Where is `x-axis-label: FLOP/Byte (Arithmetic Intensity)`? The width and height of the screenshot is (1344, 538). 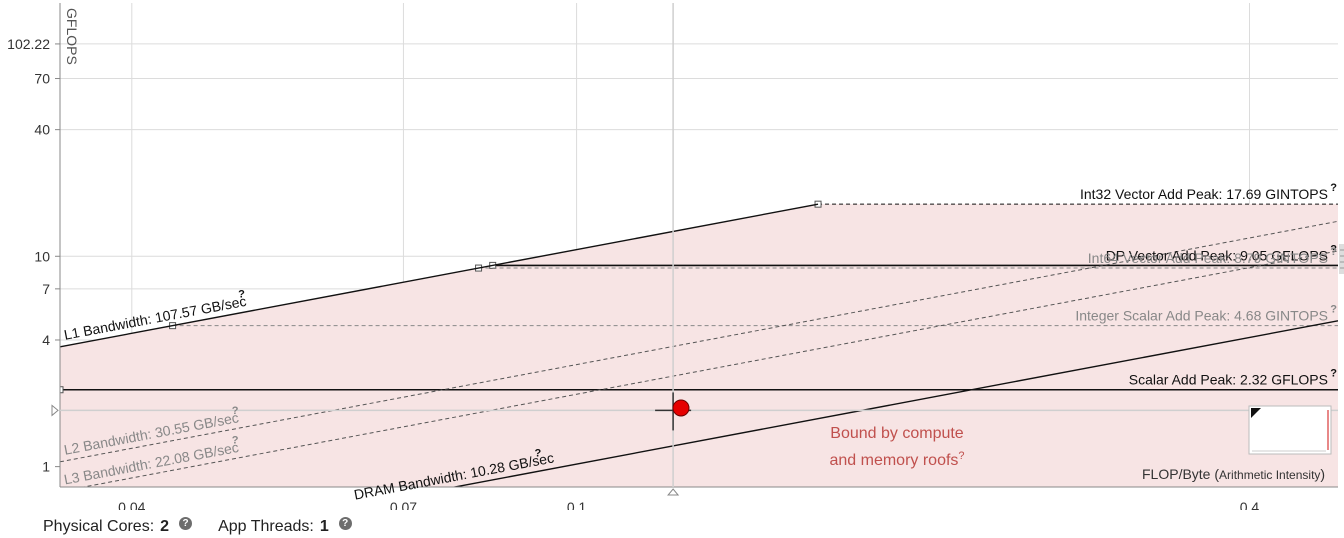 x-axis-label: FLOP/Byte (Arithmetic Intensity) is located at coordinates (1233, 474).